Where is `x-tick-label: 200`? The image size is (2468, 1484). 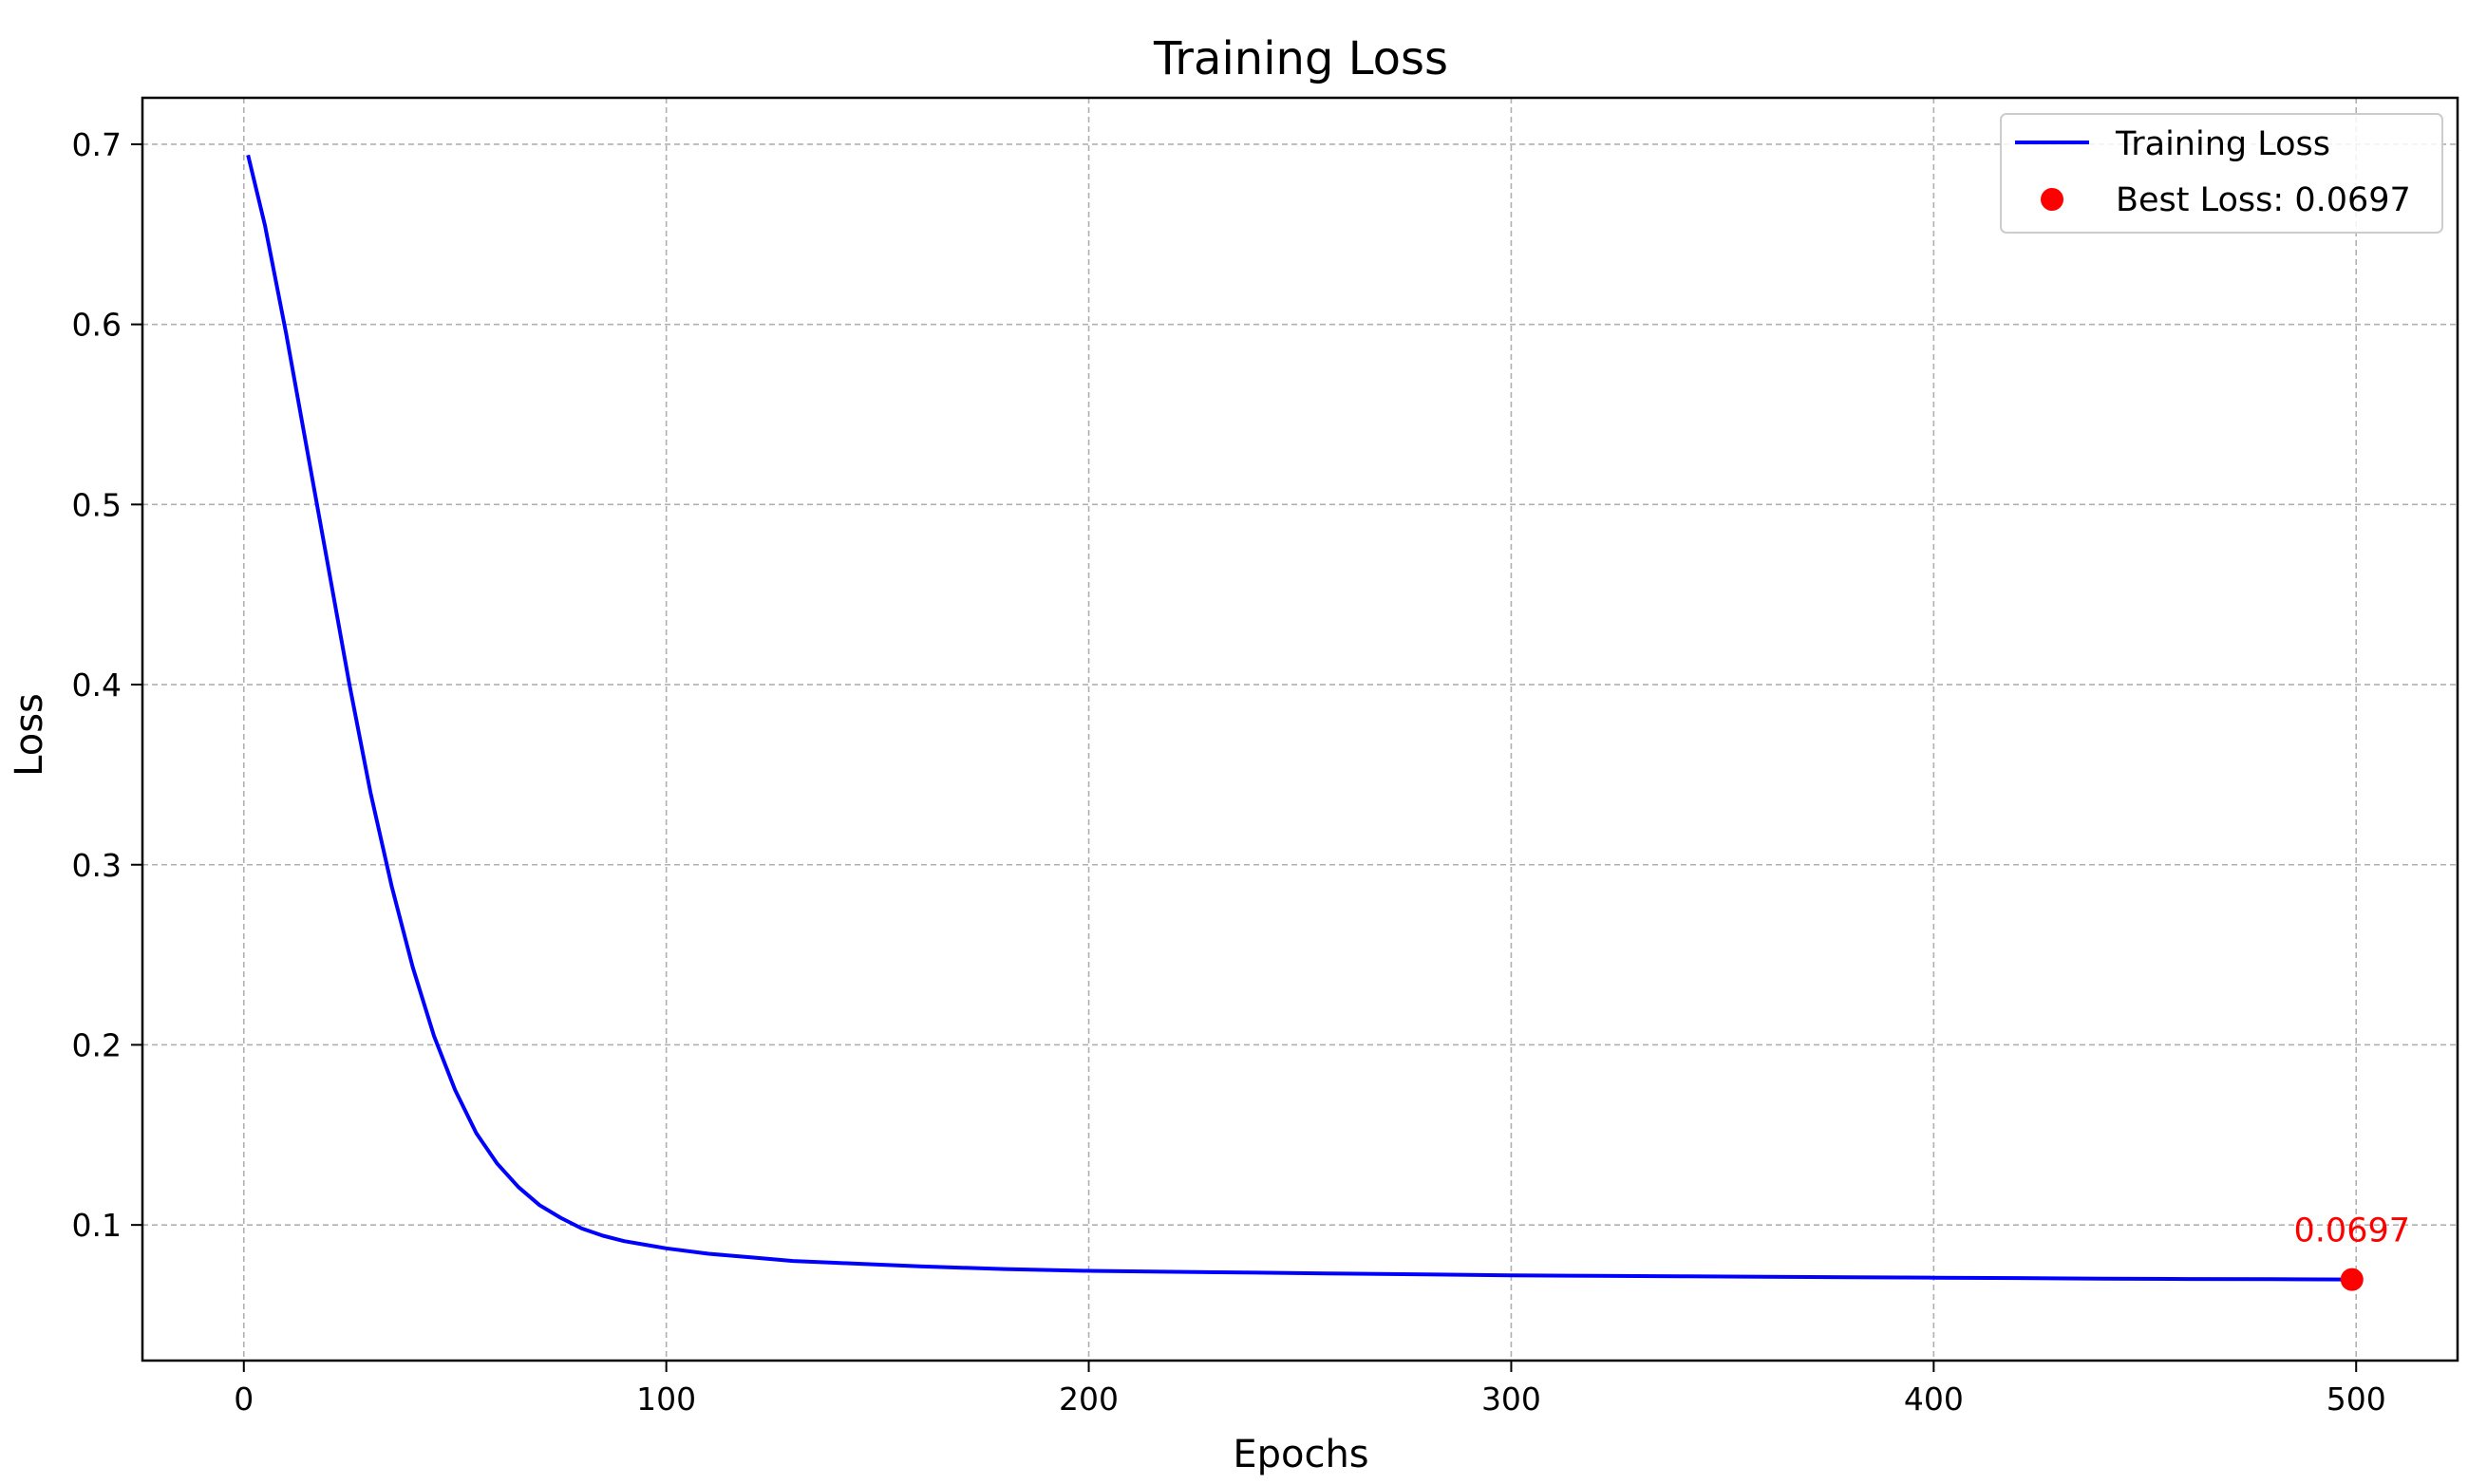 x-tick-label: 200 is located at coordinates (1089, 1399).